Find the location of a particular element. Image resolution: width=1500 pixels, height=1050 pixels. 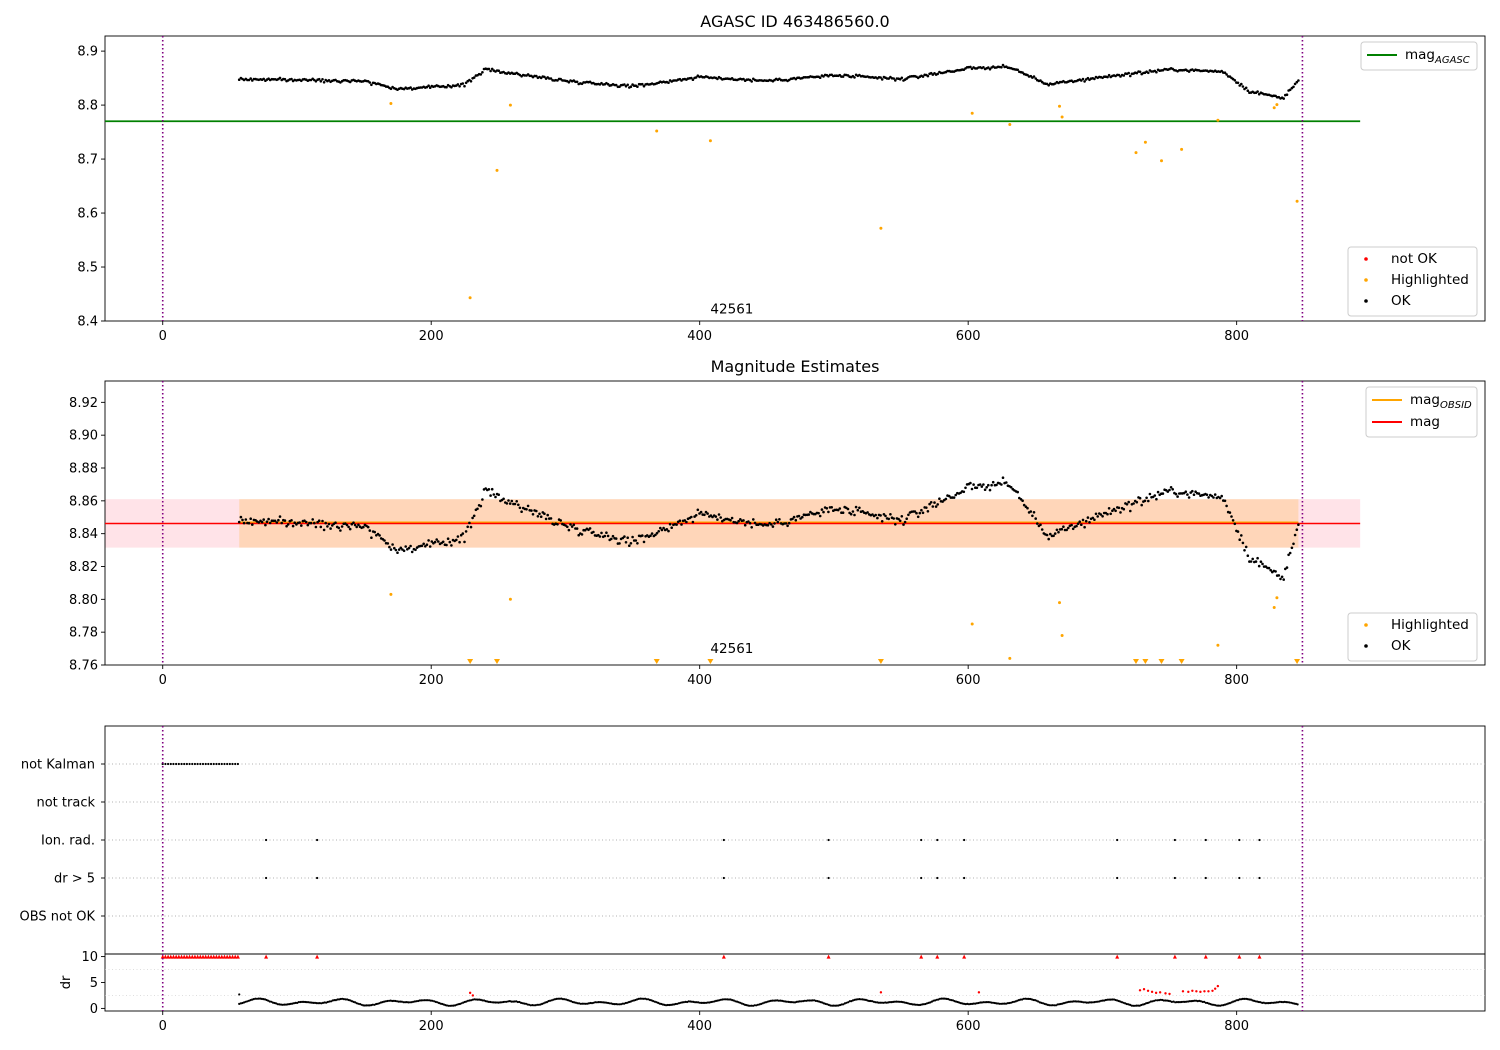

x-tick-label: 800 is located at coordinates (1236, 680).